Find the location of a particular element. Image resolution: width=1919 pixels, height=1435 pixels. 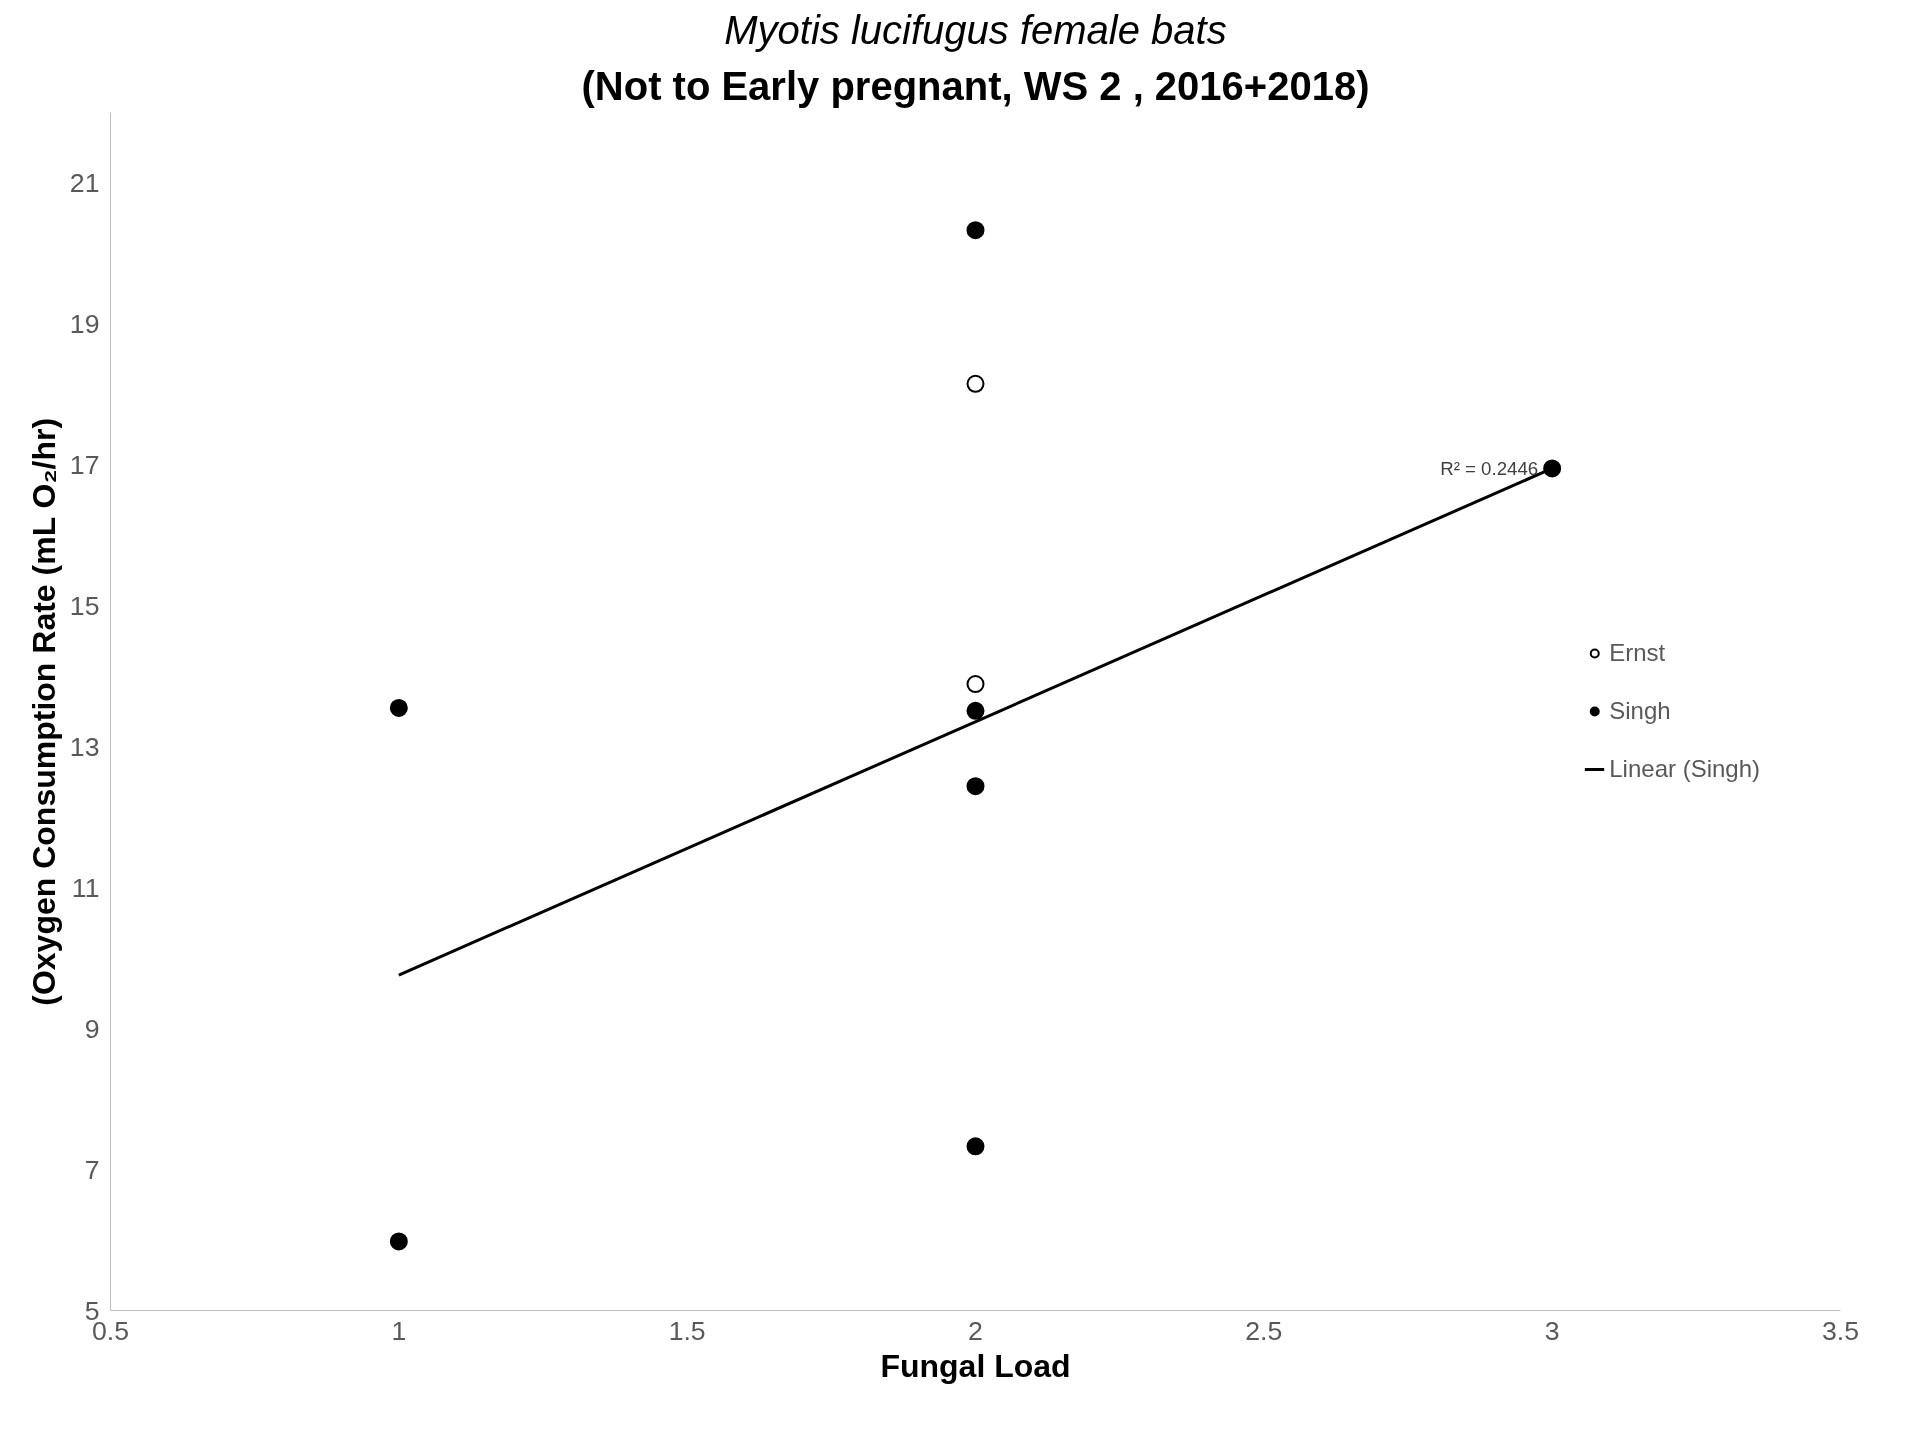

y-tick-label: 11 is located at coordinates (85, 887).